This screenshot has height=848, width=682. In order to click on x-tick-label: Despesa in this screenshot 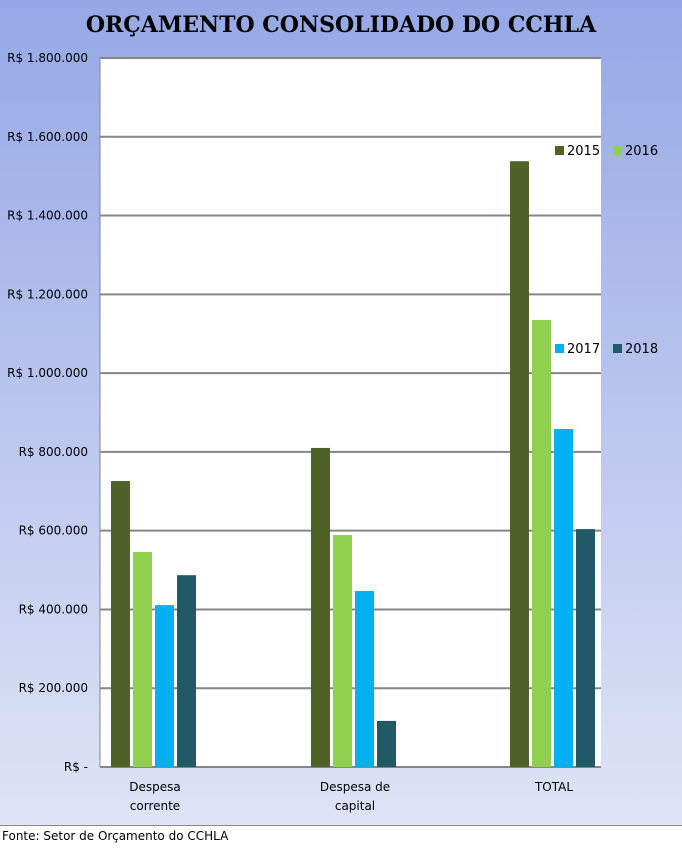, I will do `click(154, 787)`.